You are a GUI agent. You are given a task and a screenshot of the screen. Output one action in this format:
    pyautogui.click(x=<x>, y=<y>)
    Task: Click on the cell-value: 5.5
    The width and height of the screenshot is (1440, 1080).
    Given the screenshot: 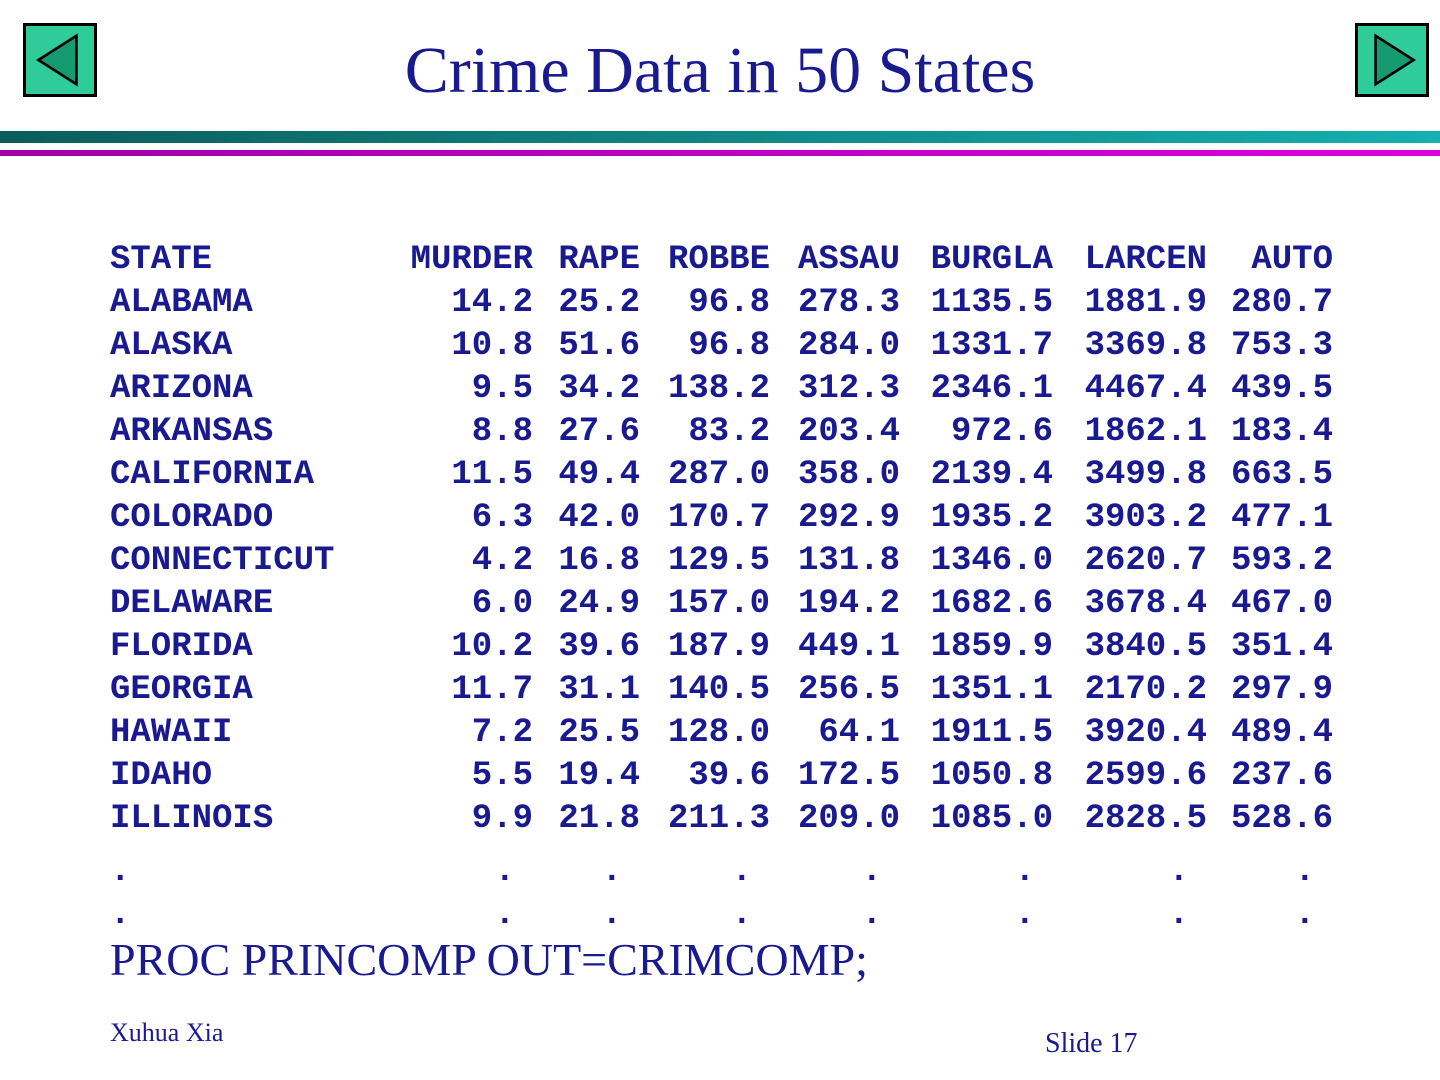 What is the action you would take?
    pyautogui.click(x=502, y=775)
    